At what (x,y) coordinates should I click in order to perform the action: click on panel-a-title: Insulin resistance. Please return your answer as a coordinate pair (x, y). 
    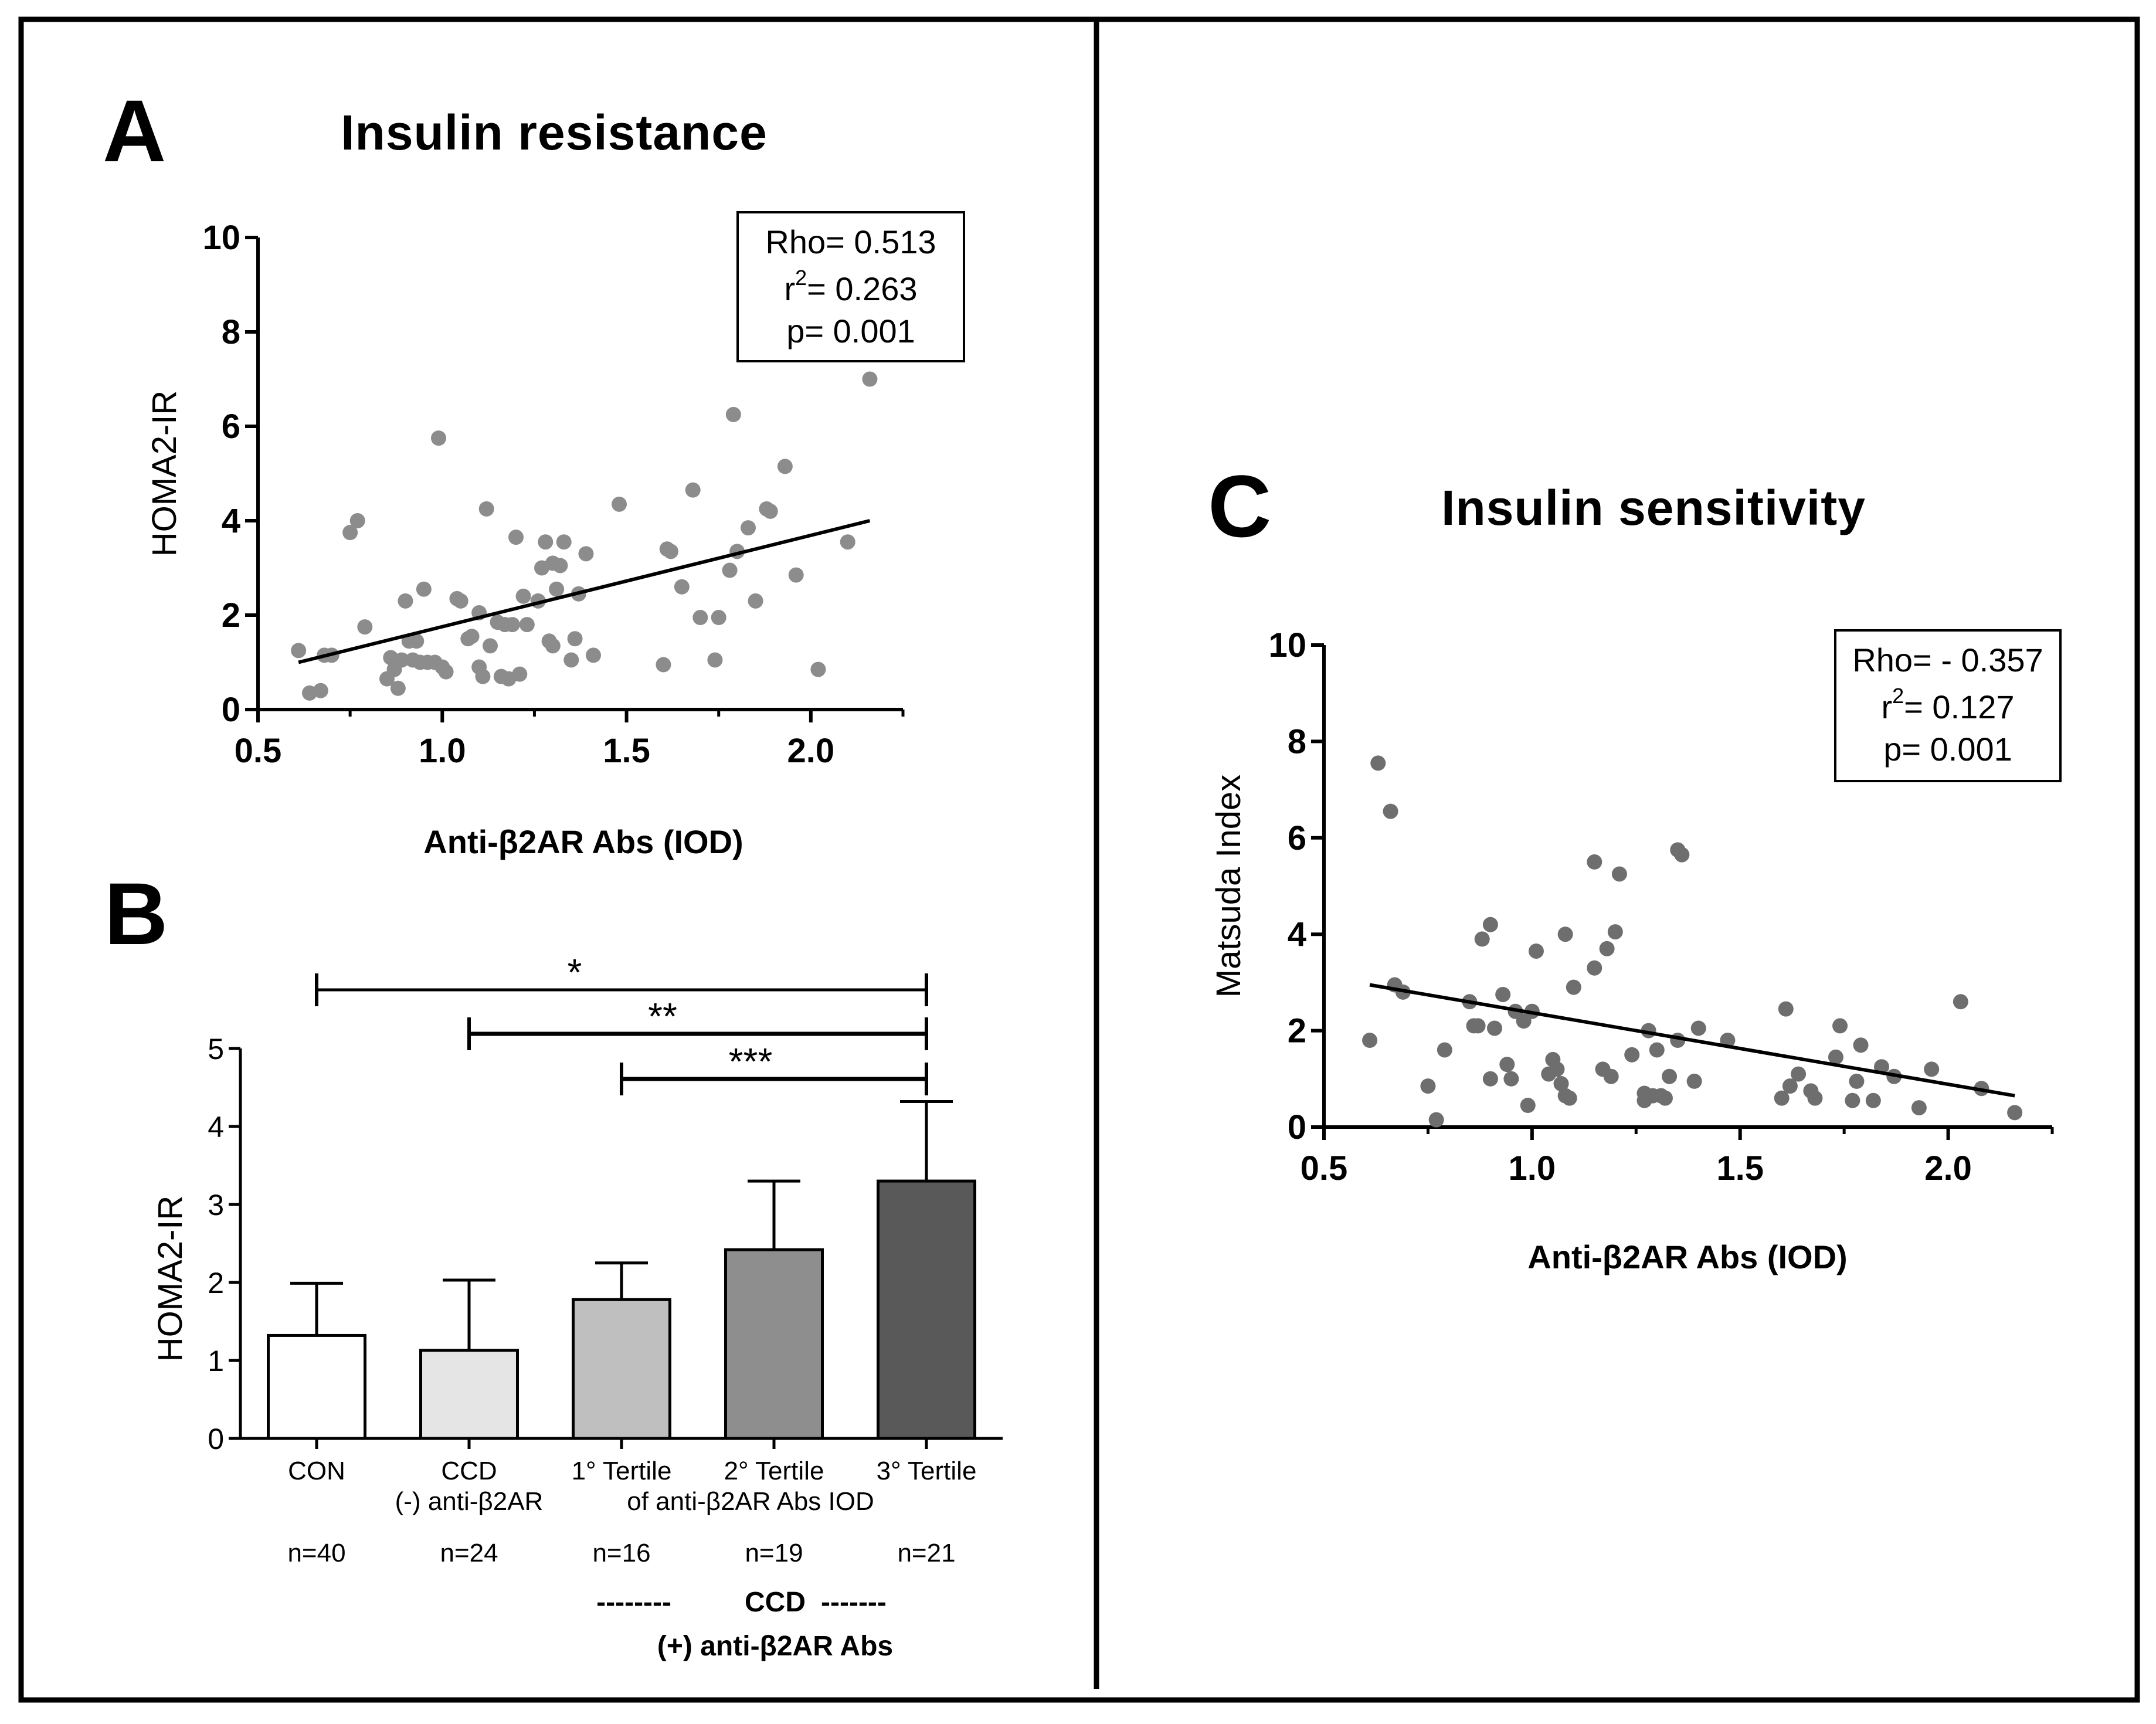
    Looking at the image, I should click on (554, 132).